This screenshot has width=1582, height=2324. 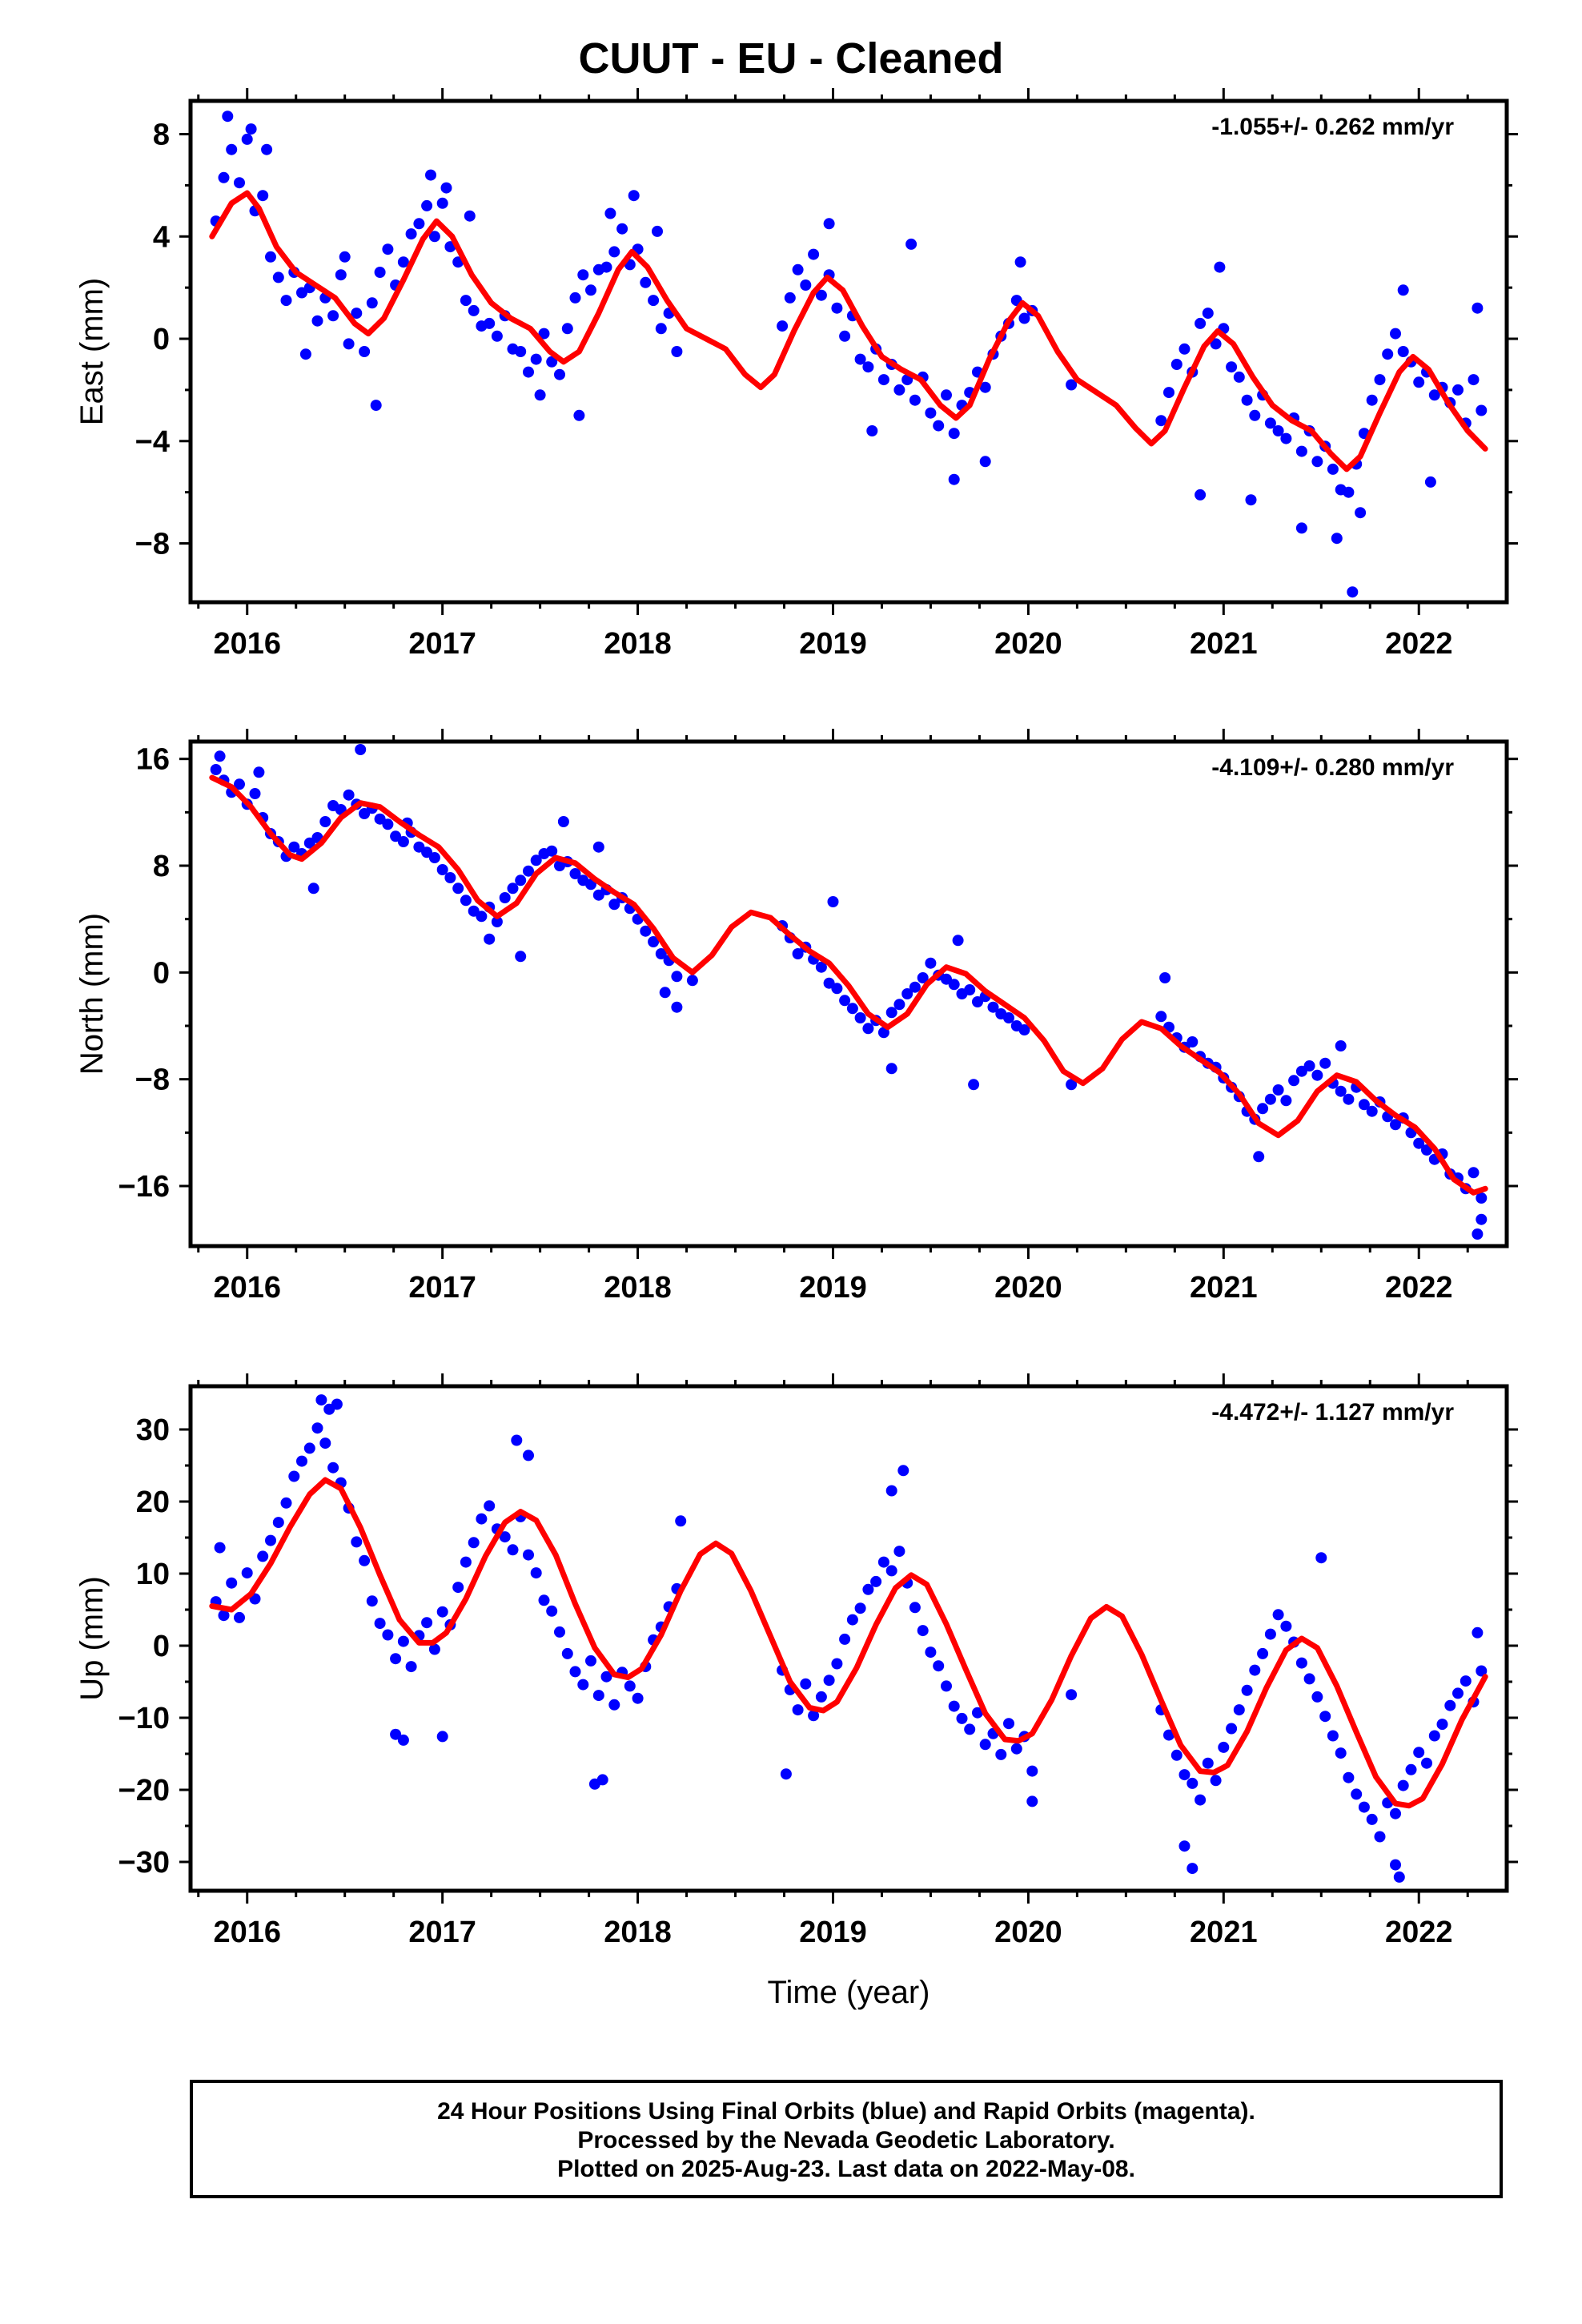 I want to click on x-tick-label: 2017, so click(x=442, y=644).